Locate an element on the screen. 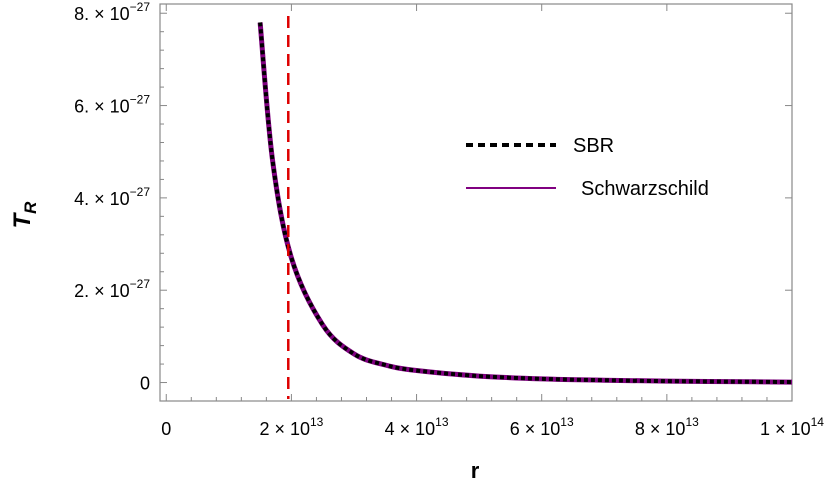 This screenshot has width=830, height=485. y-axis-title-base: T is located at coordinates (22, 219).